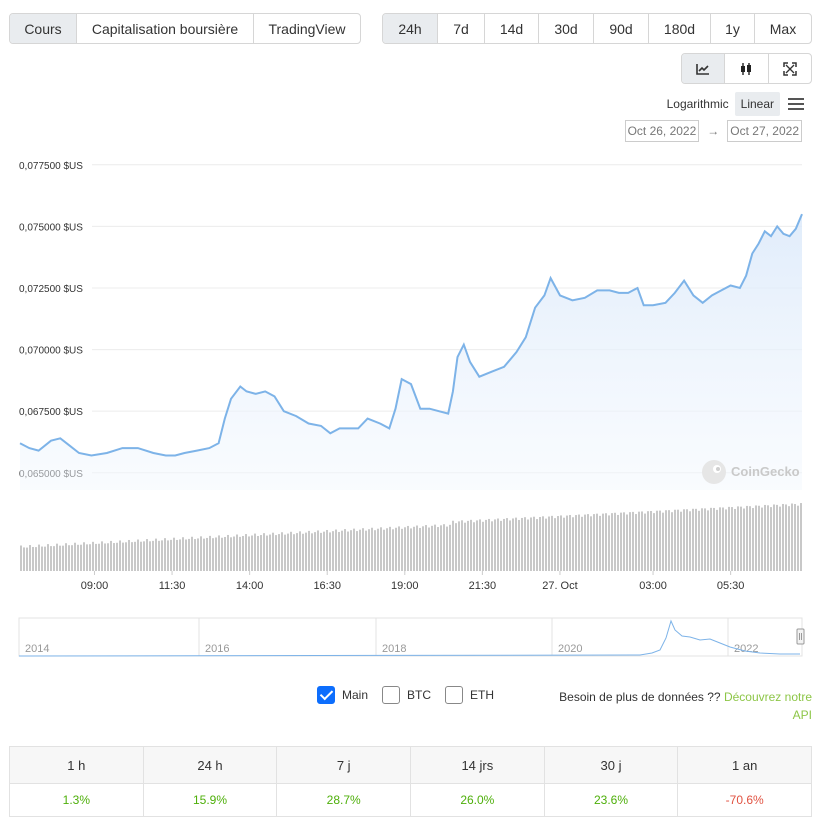 This screenshot has width=814, height=817. What do you see at coordinates (796, 104) in the screenshot?
I see `hamburger-menu-icon` at bounding box center [796, 104].